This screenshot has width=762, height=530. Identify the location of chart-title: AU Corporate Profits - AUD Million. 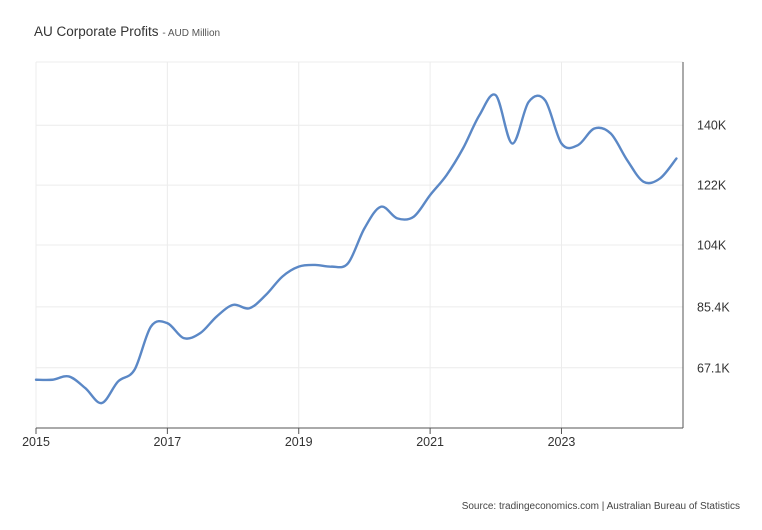
(127, 31).